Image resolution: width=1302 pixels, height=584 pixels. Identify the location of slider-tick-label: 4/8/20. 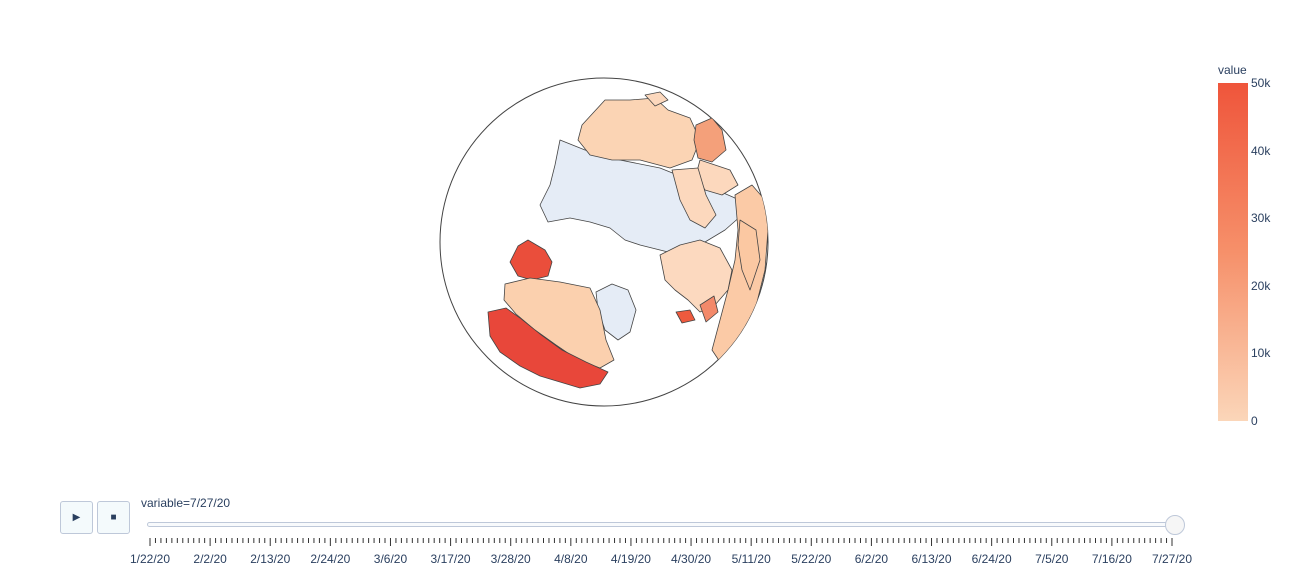
(571, 559).